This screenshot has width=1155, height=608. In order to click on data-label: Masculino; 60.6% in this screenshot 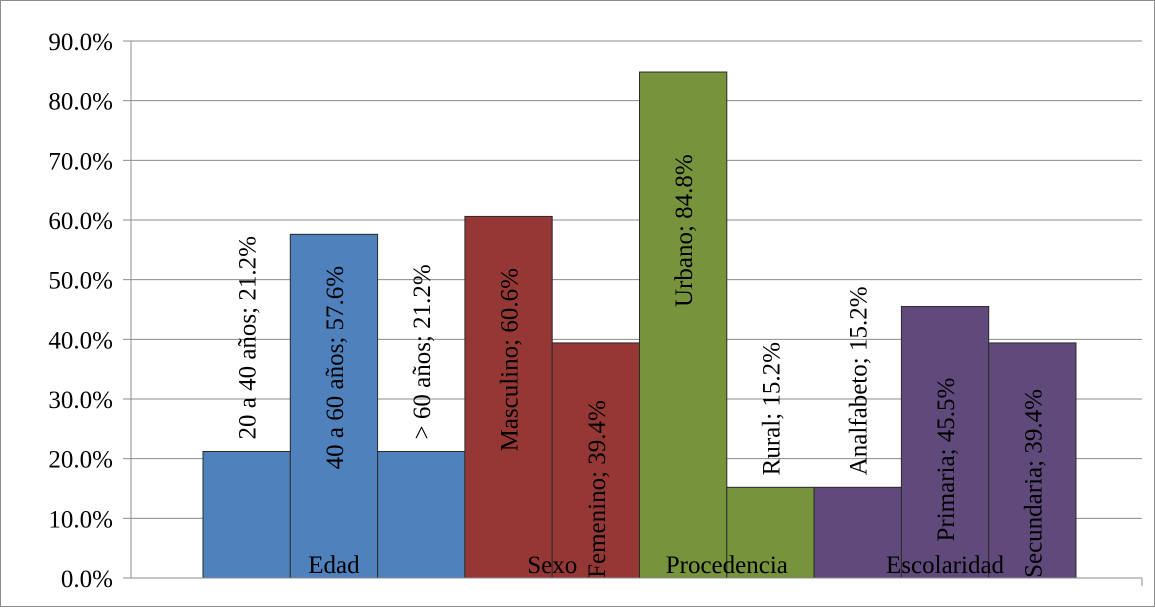, I will do `click(510, 359)`.